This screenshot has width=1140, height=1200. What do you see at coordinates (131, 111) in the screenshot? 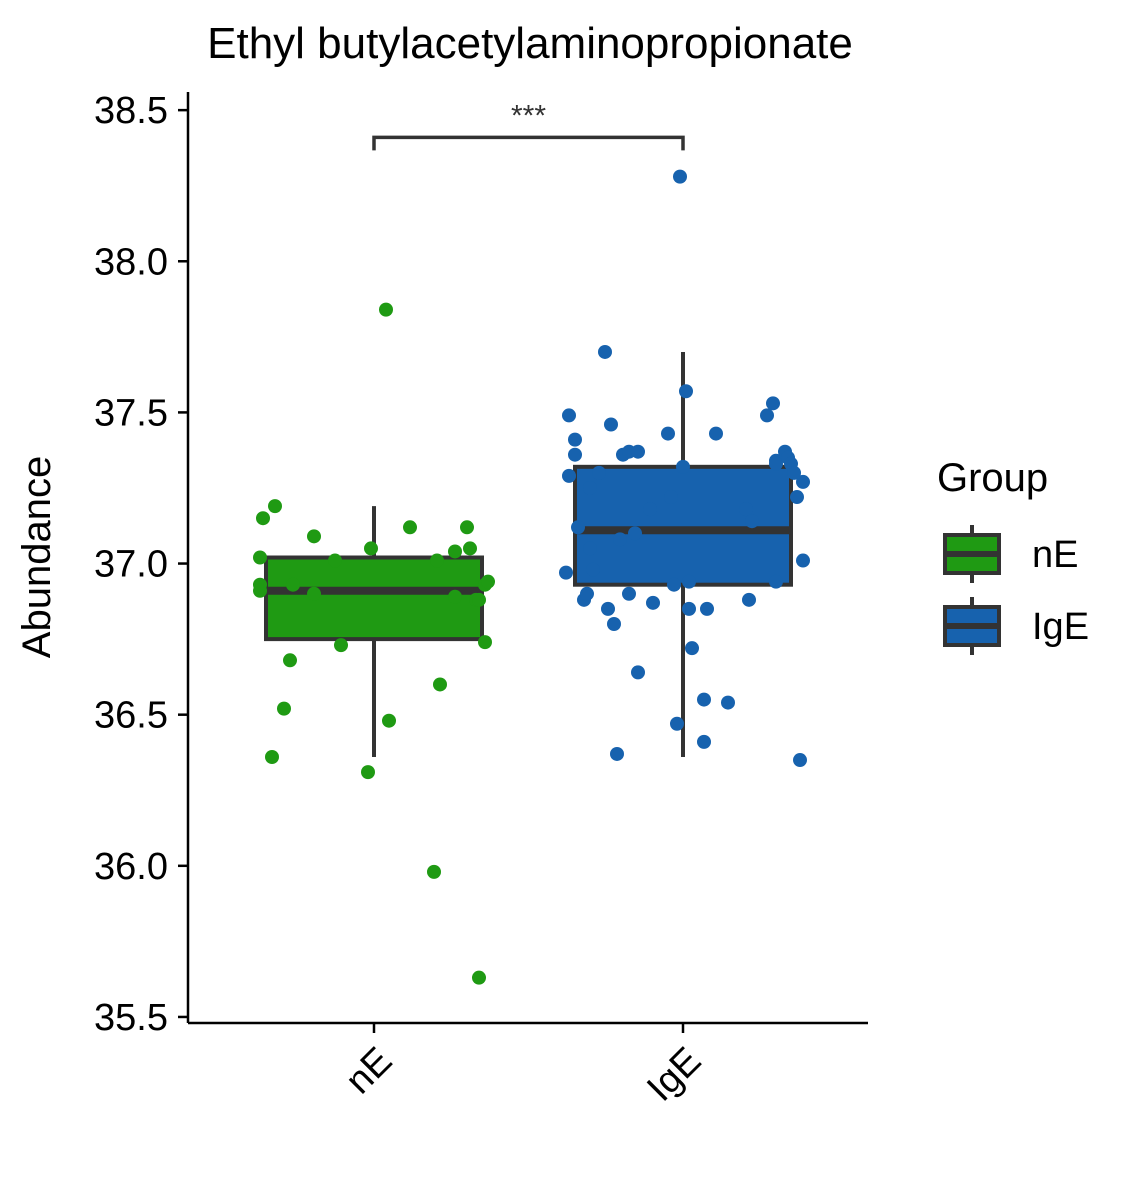
I see `y-tick-label: 38.5` at bounding box center [131, 111].